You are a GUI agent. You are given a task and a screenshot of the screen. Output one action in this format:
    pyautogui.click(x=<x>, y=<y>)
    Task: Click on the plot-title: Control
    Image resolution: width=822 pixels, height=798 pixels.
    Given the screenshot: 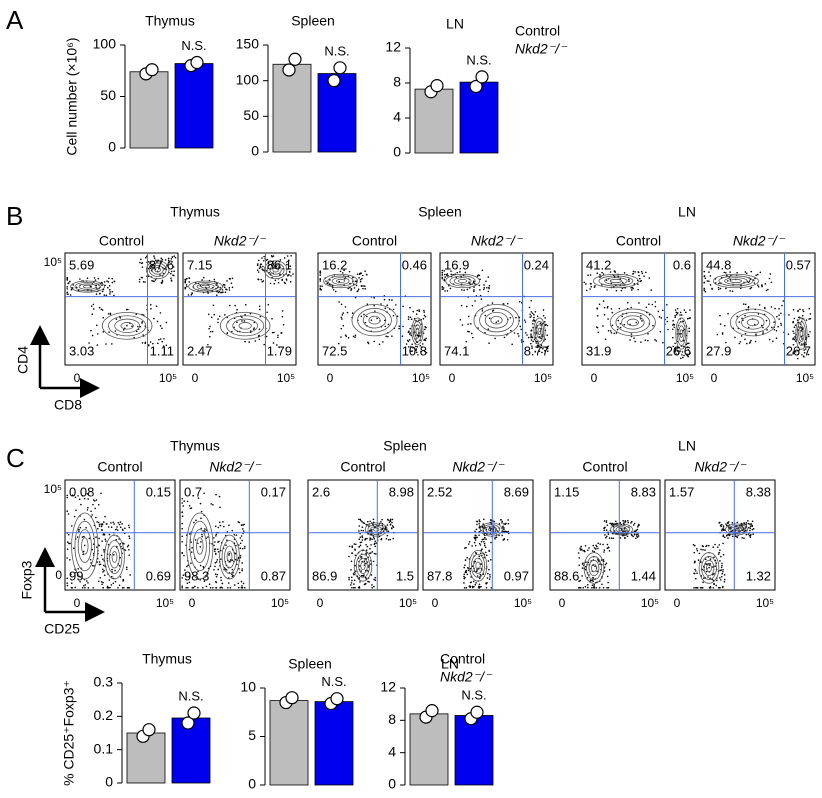 What is the action you would take?
    pyautogui.click(x=374, y=241)
    